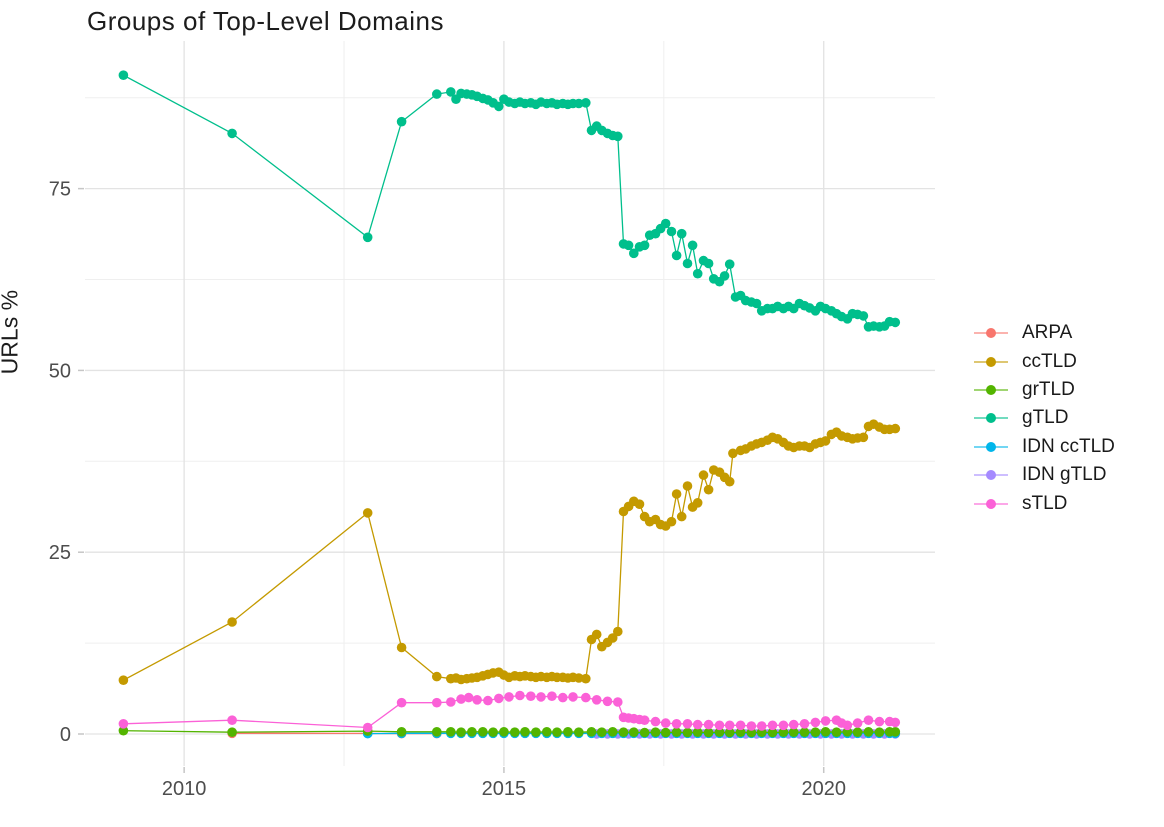 Image resolution: width=1164 pixels, height=827 pixels. Describe the element at coordinates (504, 789) in the screenshot. I see `x-tick-label: 2015` at that location.